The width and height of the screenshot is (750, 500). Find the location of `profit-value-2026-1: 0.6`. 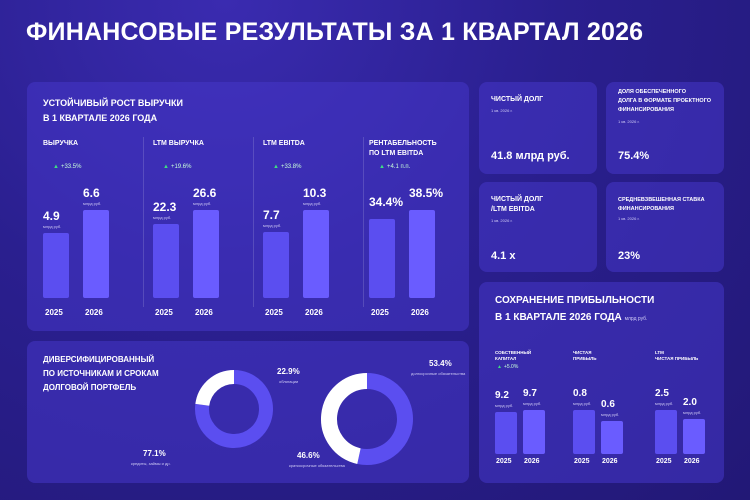

profit-value-2026-1: 0.6 is located at coordinates (608, 404).